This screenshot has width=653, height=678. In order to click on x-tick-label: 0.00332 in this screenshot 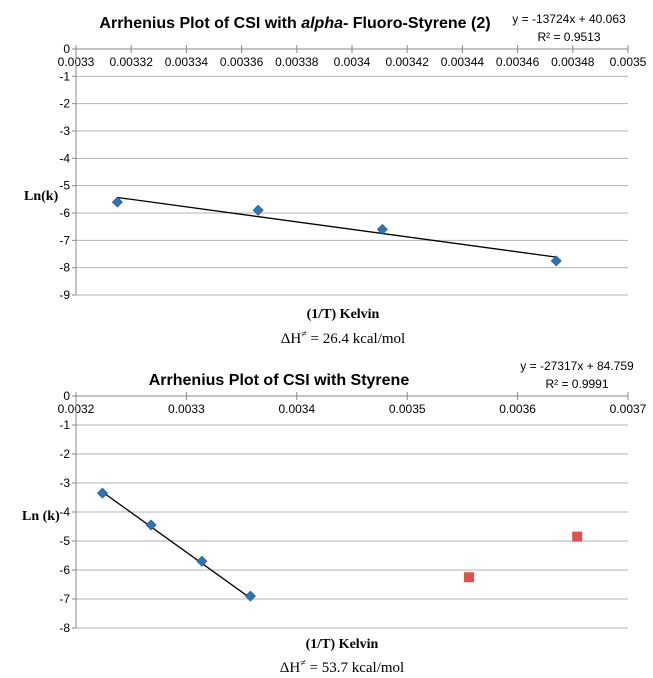, I will do `click(132, 62)`.